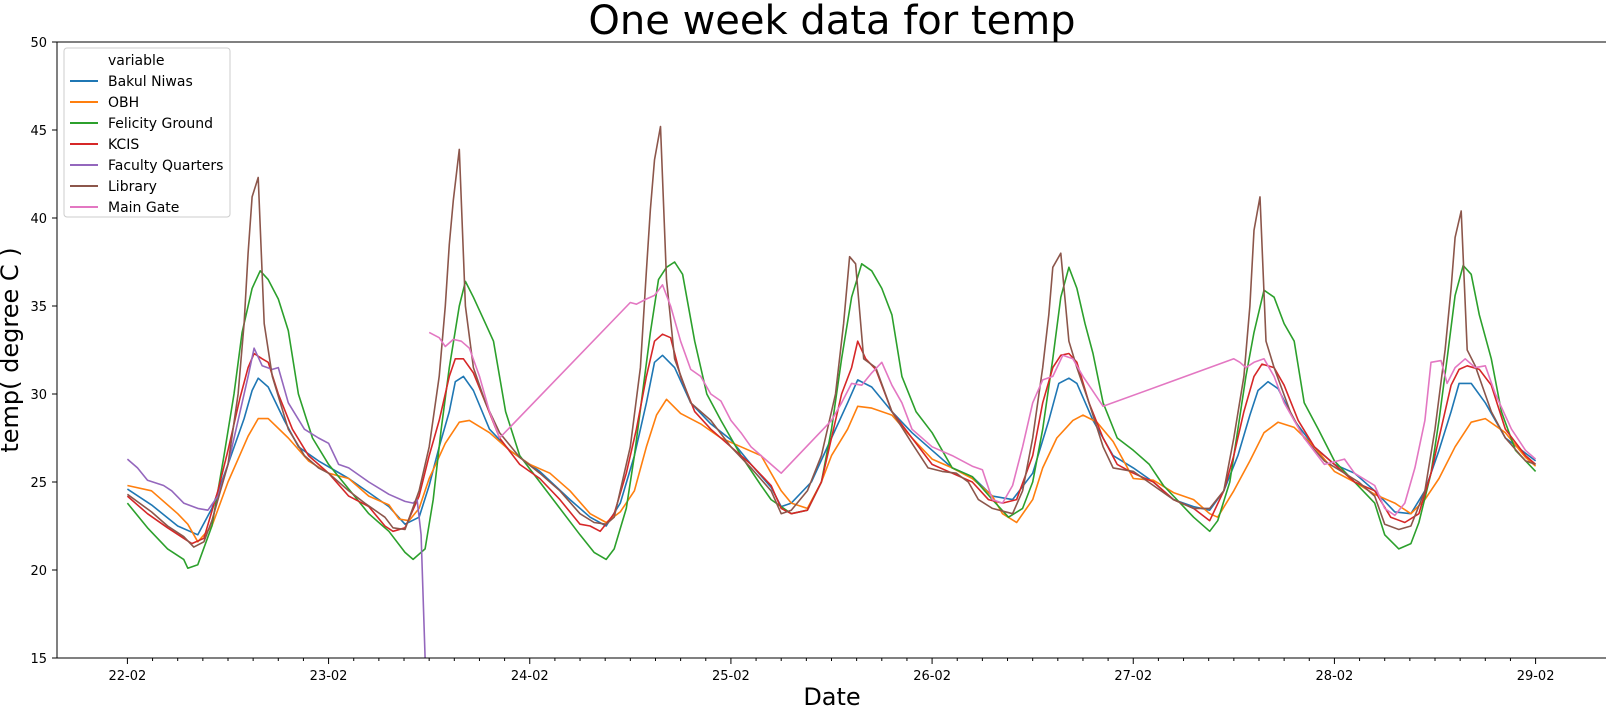 The width and height of the screenshot is (1606, 711). What do you see at coordinates (1133, 676) in the screenshot?
I see `x-tick-label: 27-02` at bounding box center [1133, 676].